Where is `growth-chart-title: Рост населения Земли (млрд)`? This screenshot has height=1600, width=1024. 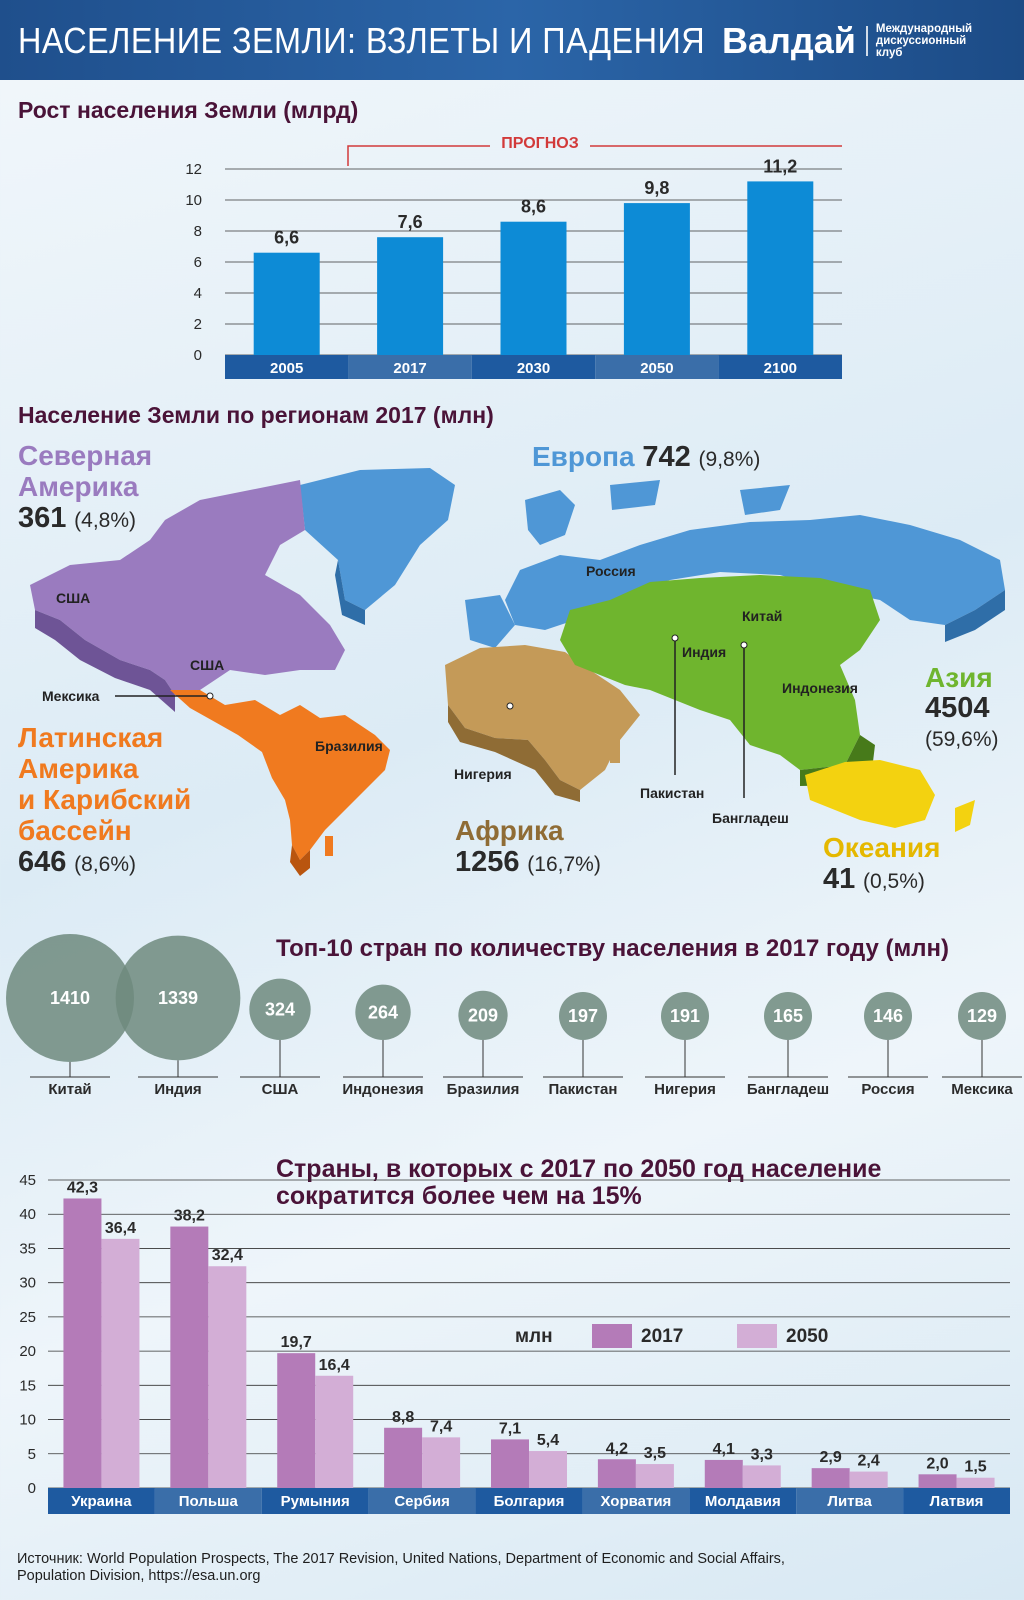
growth-chart-title: Рост населения Земли (млрд) is located at coordinates (188, 110).